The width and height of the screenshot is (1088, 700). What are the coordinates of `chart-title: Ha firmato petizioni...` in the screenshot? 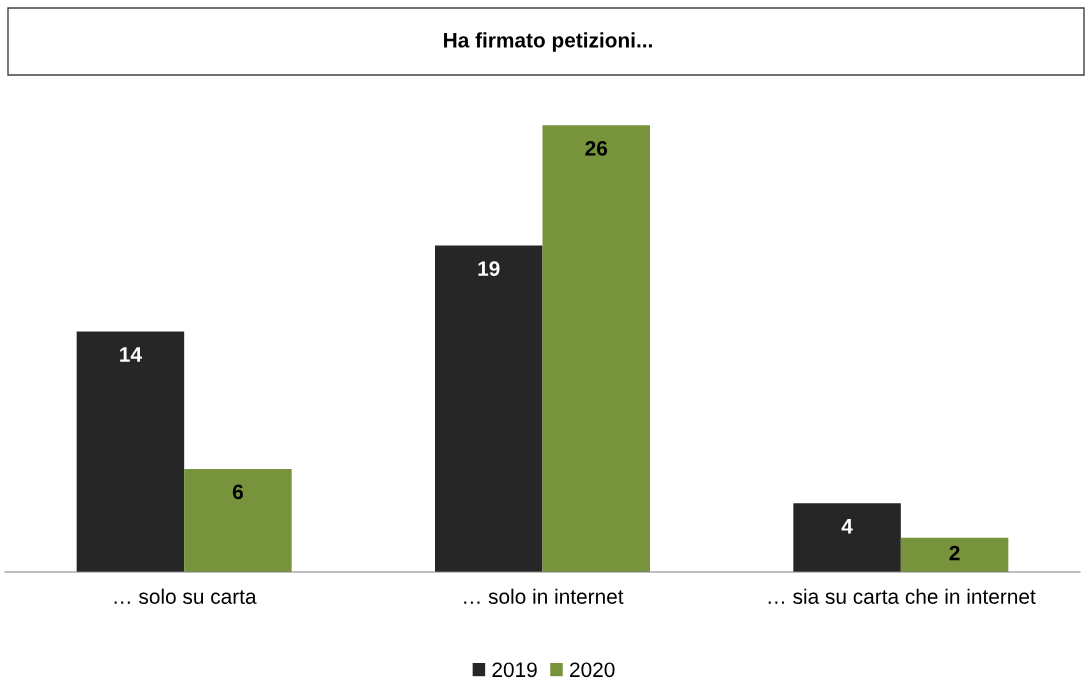 It's located at (548, 42).